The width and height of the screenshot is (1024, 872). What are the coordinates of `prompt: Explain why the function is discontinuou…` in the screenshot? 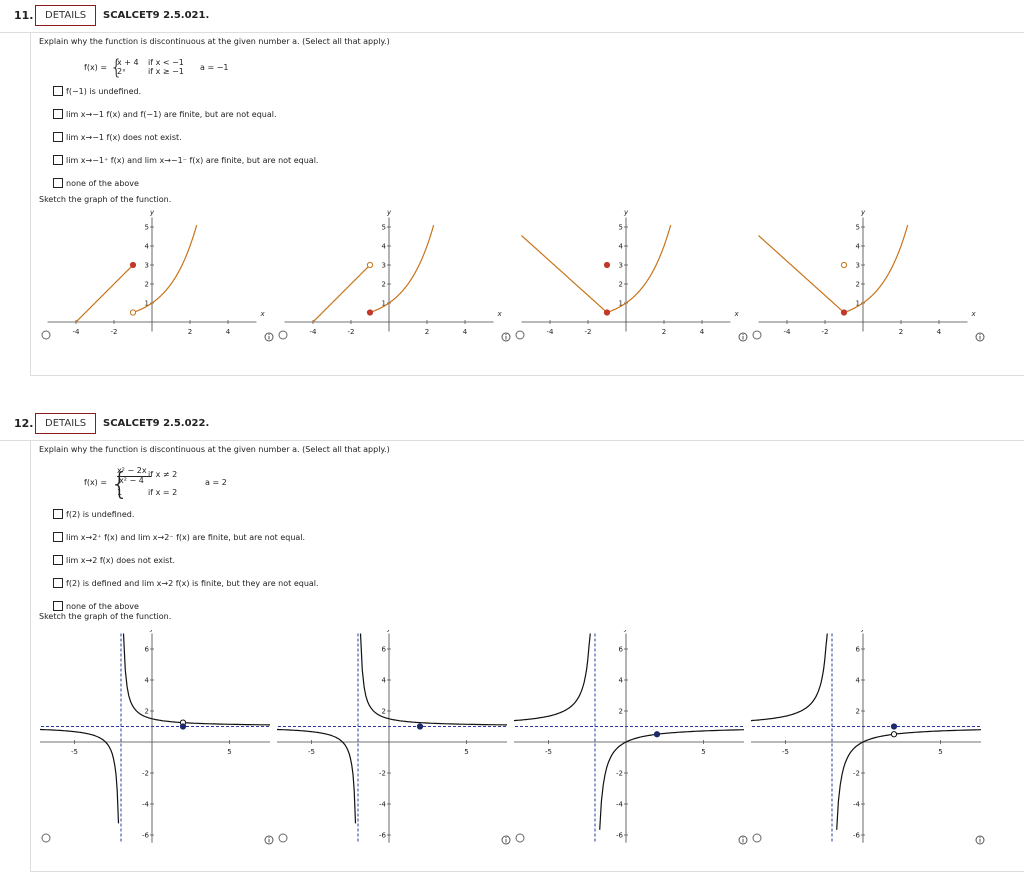 It's located at (214, 449).